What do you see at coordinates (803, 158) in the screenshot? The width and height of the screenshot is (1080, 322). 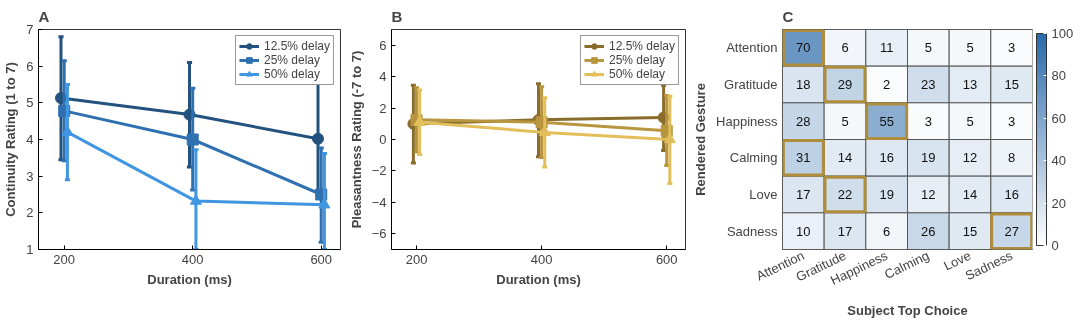 I see `data-label: 31` at bounding box center [803, 158].